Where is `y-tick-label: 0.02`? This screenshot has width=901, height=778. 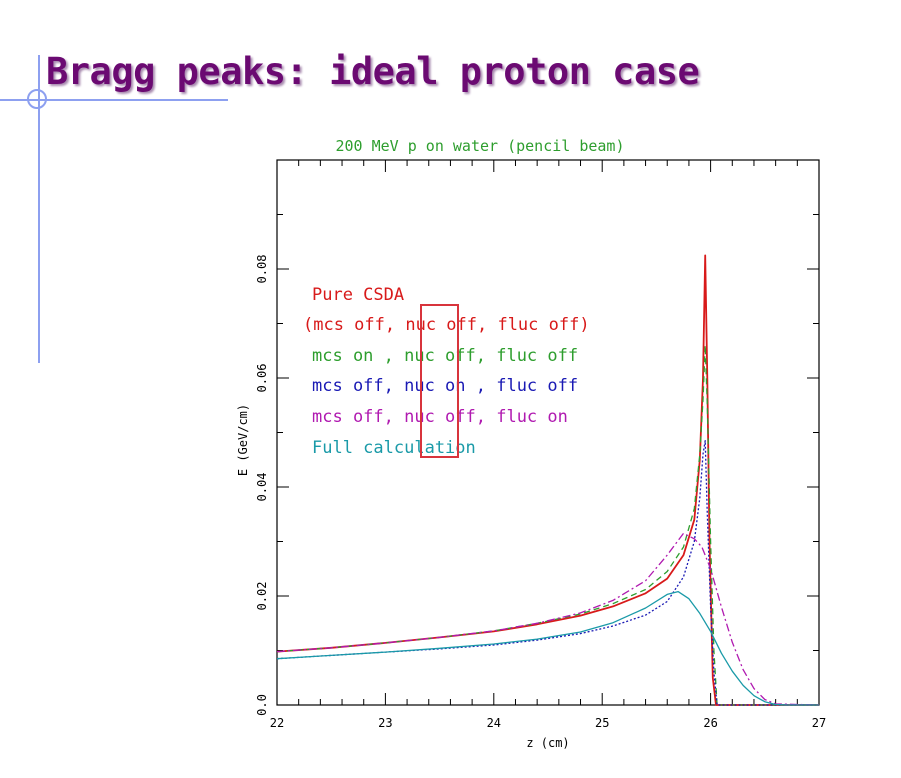 y-tick-label: 0.02 is located at coordinates (262, 596).